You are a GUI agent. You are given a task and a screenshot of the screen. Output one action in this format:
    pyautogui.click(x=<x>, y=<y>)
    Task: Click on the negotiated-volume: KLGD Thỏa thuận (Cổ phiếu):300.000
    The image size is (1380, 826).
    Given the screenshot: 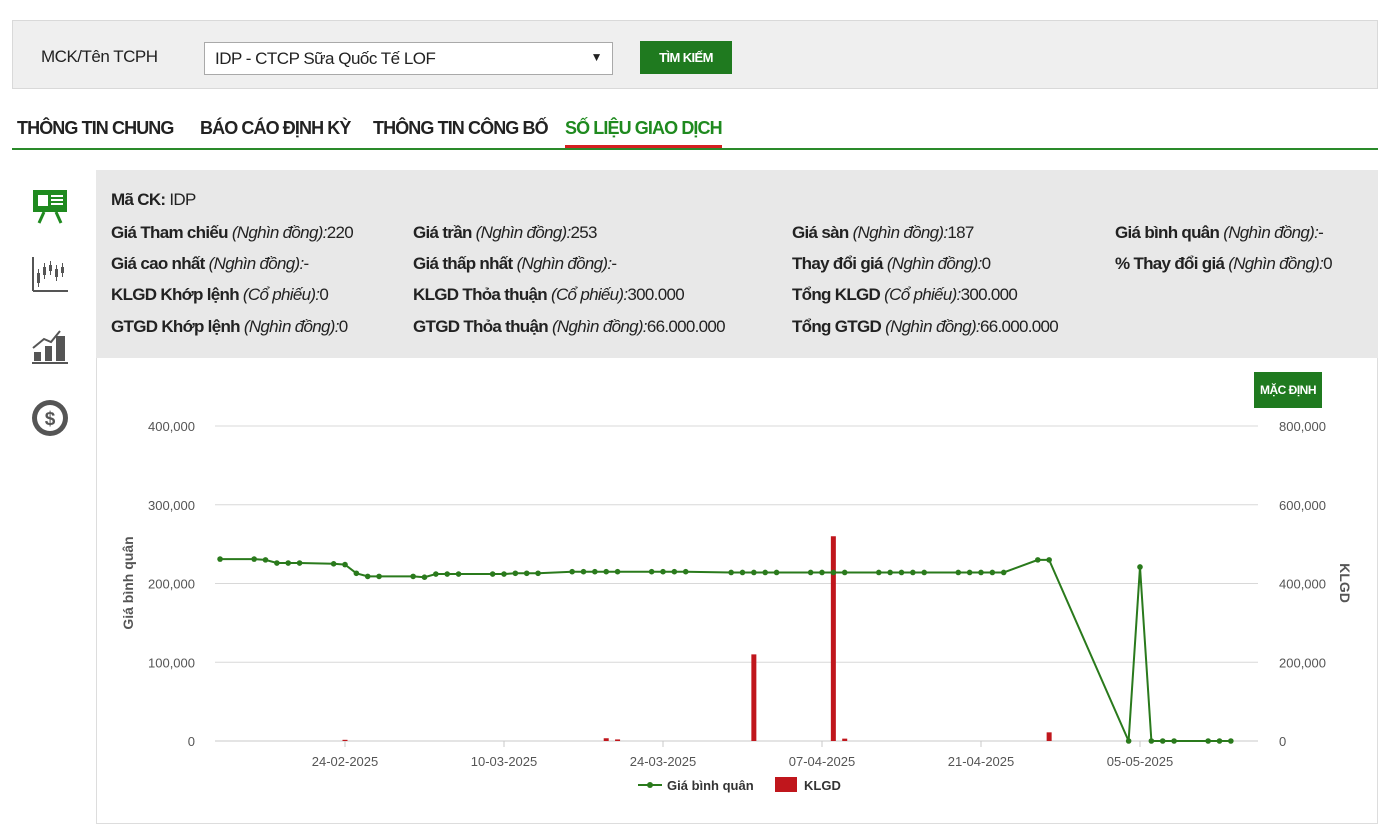 What is the action you would take?
    pyautogui.click(x=549, y=294)
    